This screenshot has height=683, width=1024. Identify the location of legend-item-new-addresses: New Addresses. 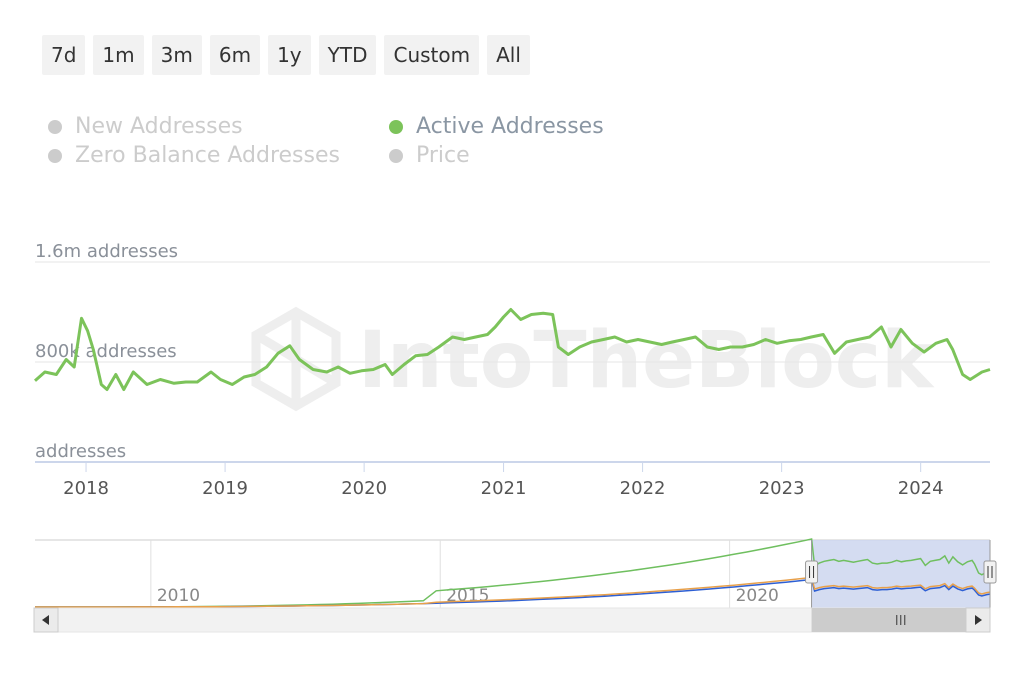
(145, 126).